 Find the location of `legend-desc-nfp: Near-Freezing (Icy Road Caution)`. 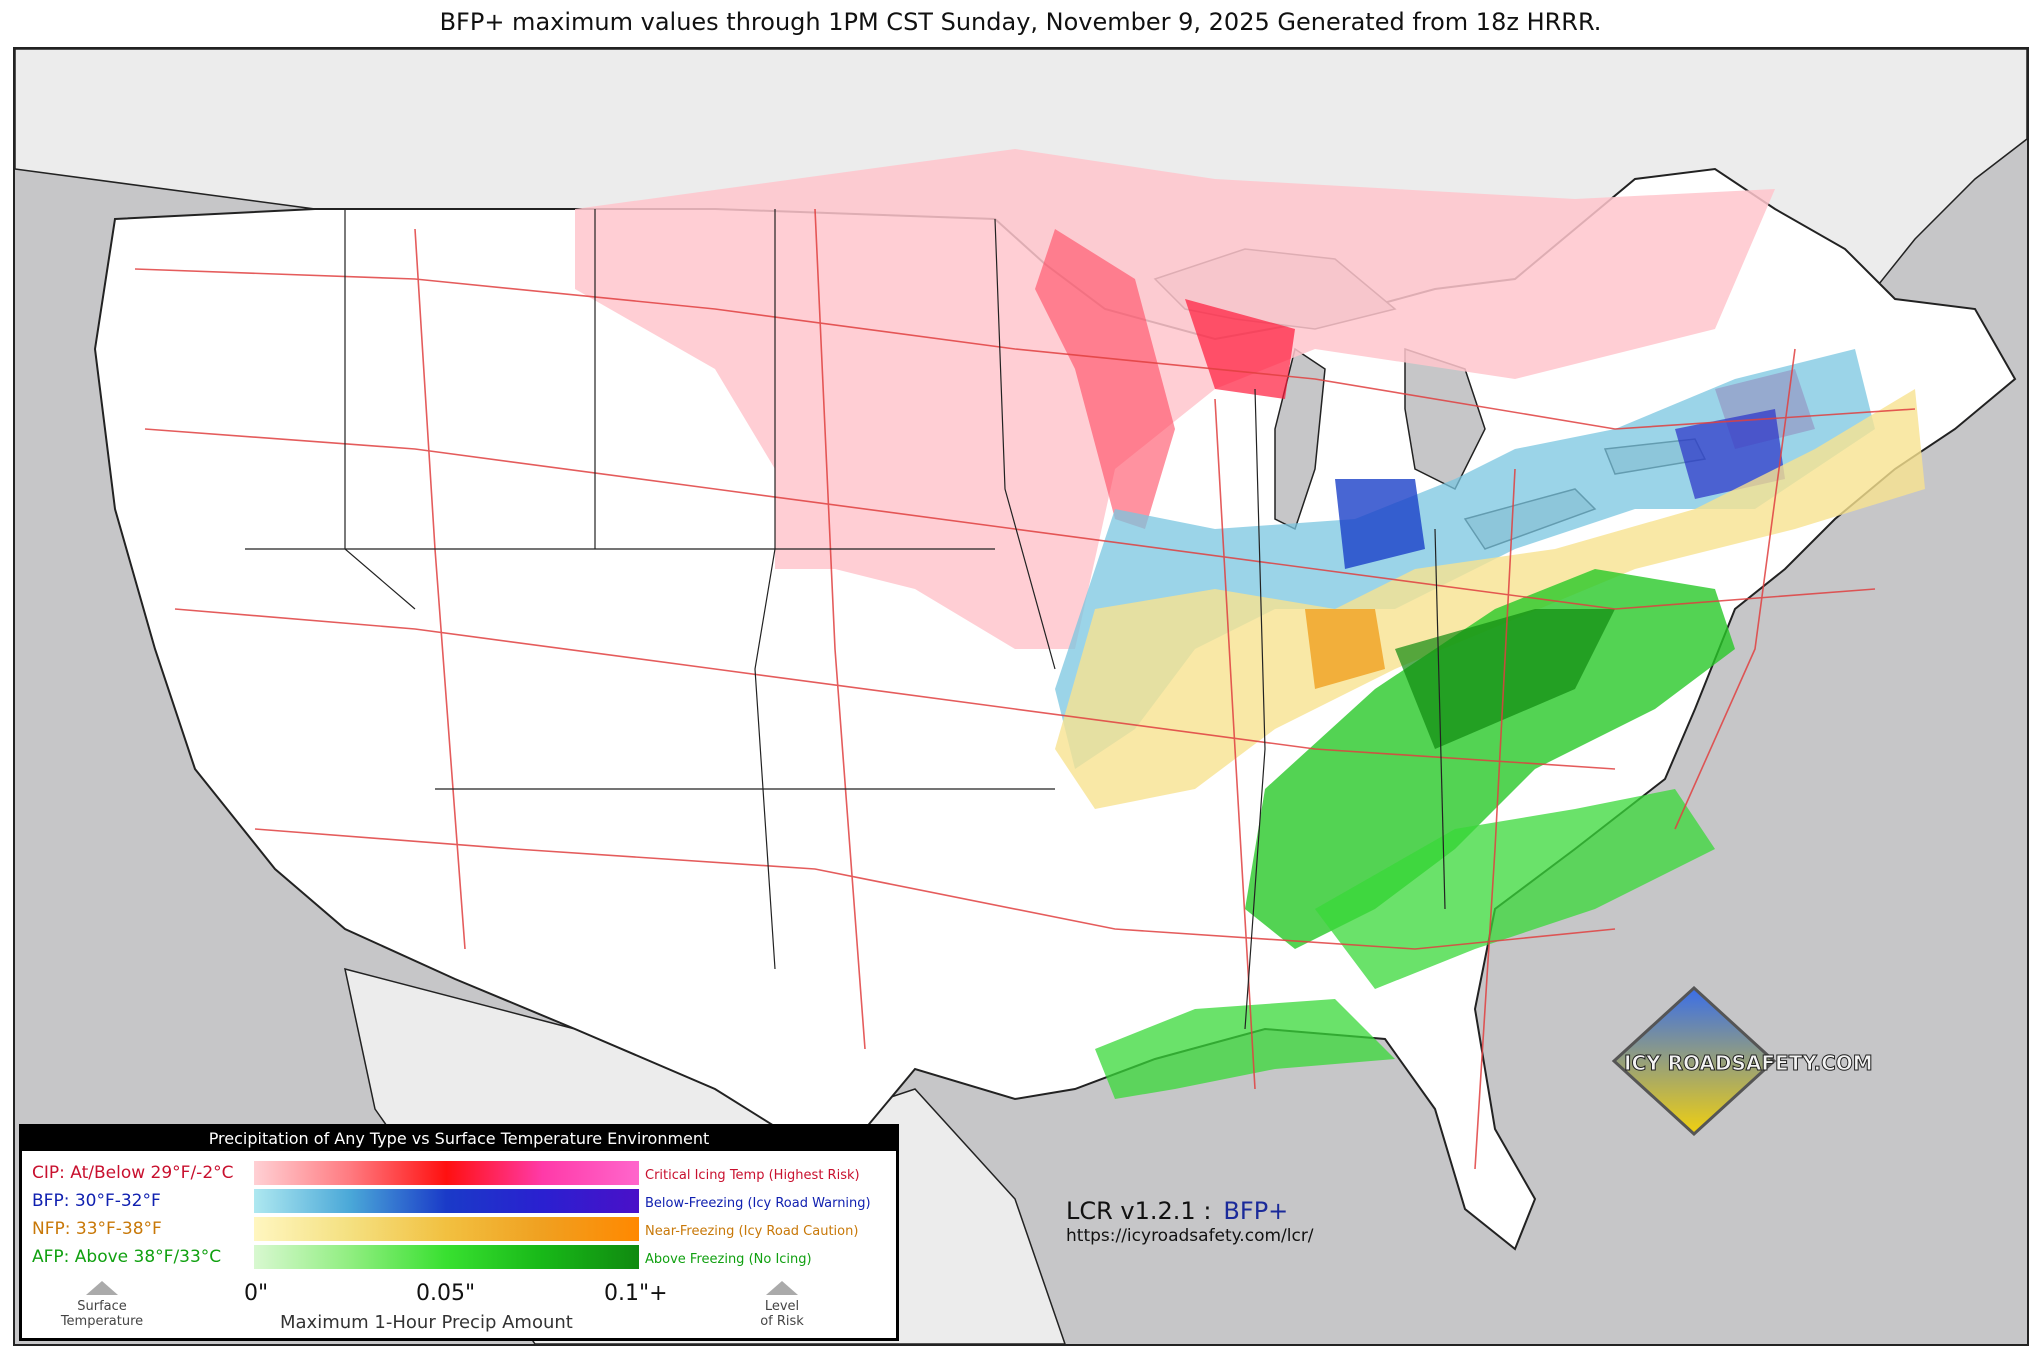

legend-desc-nfp: Near-Freezing (Icy Road Caution) is located at coordinates (752, 1231).